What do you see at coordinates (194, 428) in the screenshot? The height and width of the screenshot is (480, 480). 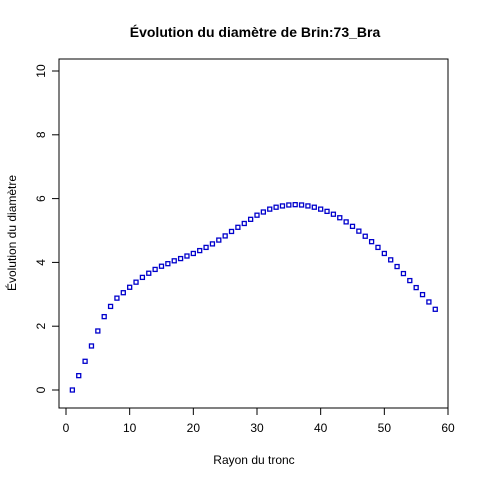 I see `x-tick-label: 20` at bounding box center [194, 428].